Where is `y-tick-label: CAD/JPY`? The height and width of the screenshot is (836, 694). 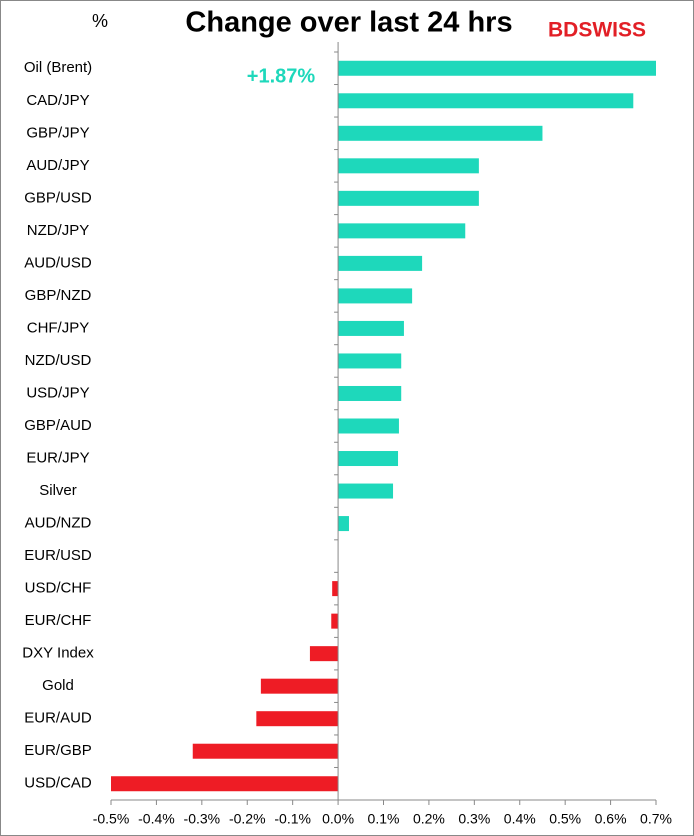
y-tick-label: CAD/JPY is located at coordinates (57, 100).